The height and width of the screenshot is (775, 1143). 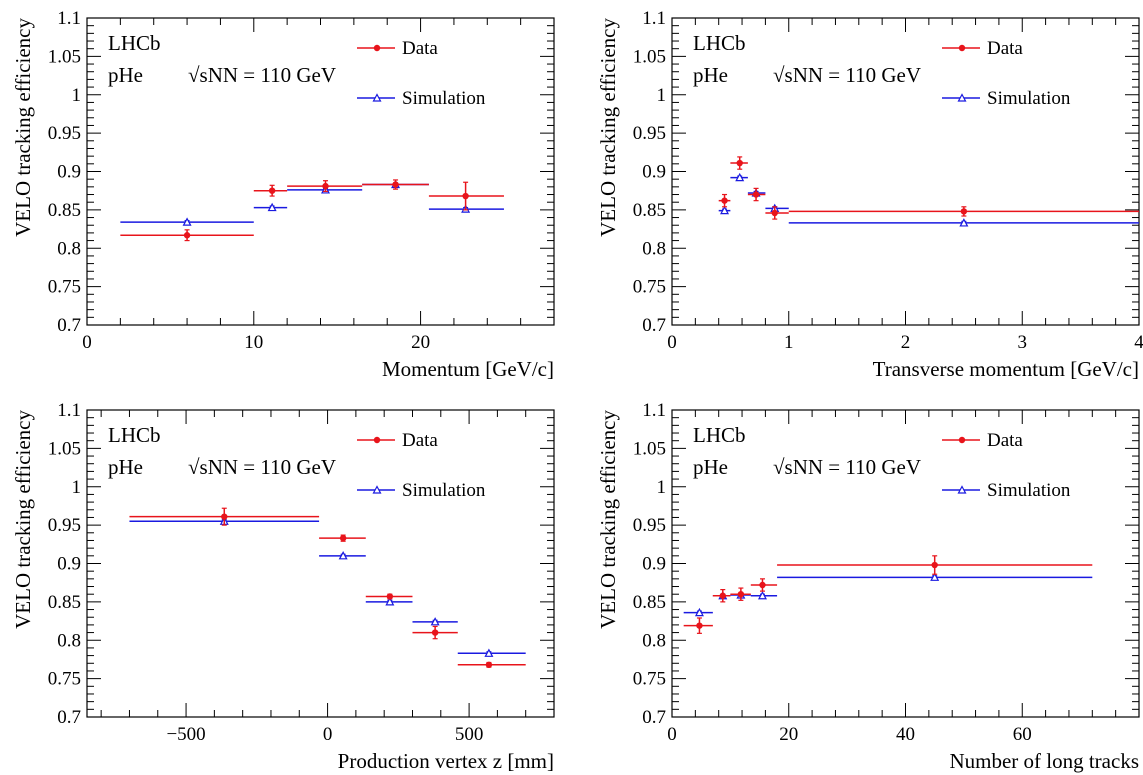 I want to click on x-axis-label: Transverse momentum [GeV/c], so click(x=1006, y=369).